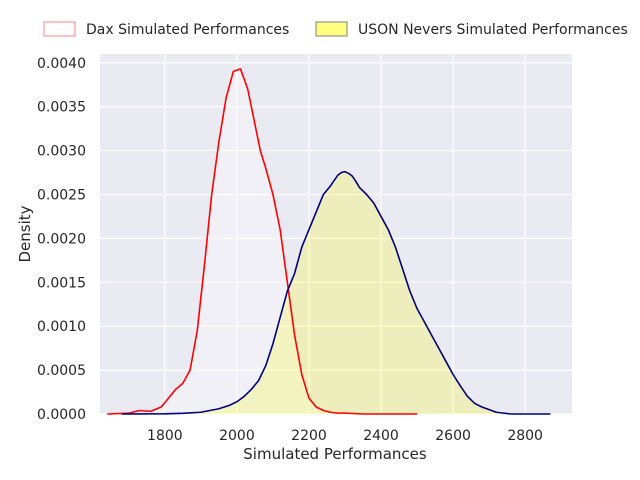 Image resolution: width=640 pixels, height=480 pixels. Describe the element at coordinates (335, 454) in the screenshot. I see `x-axis-label: Simulated Performances` at that location.